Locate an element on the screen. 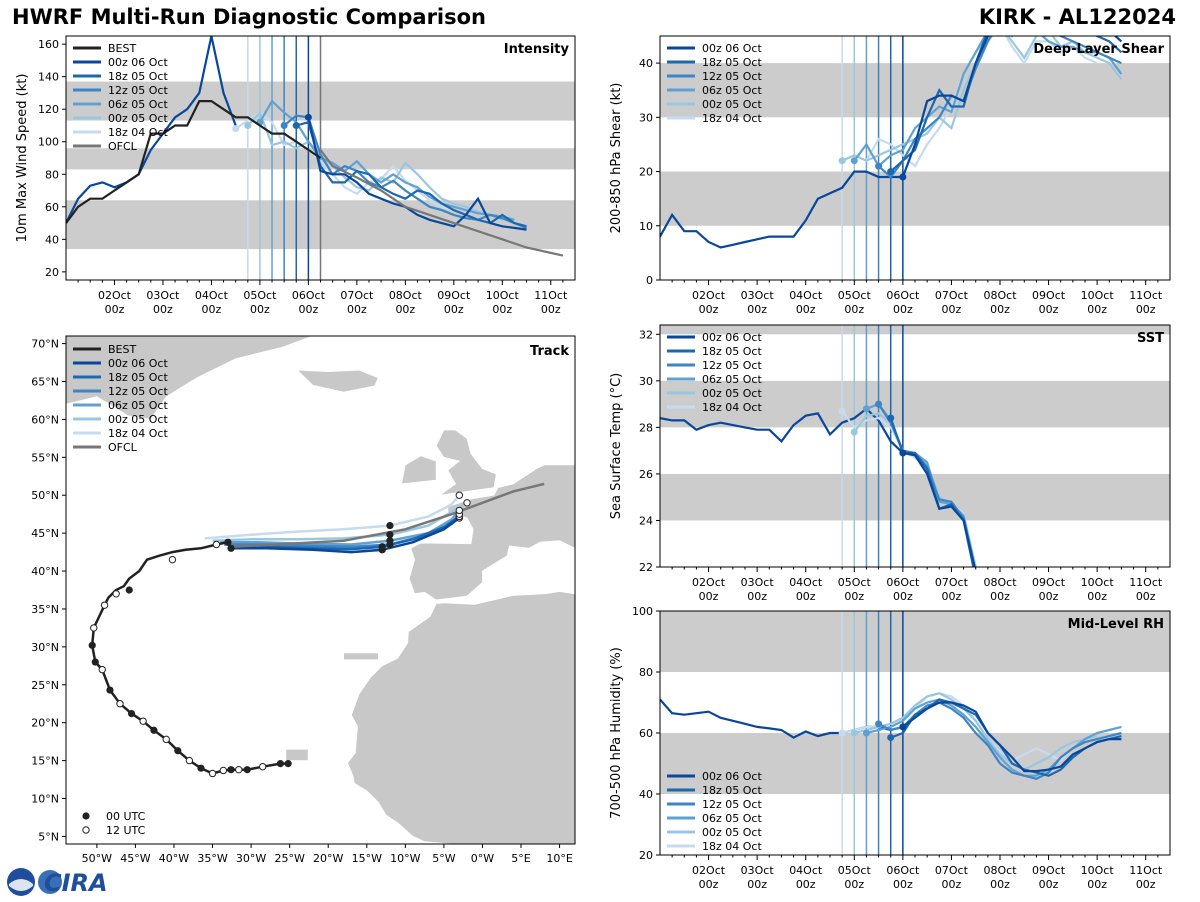 Image resolution: width=1200 pixels, height=902 pixels. lat-tick-label: 40°N is located at coordinates (45, 571).